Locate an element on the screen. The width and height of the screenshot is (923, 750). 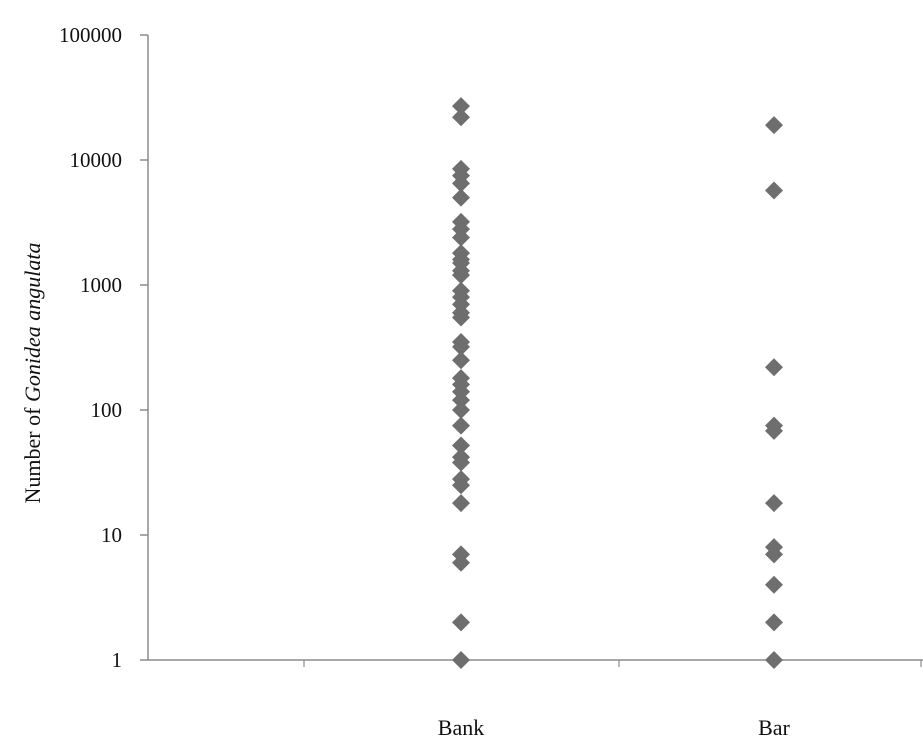
y-axis-title-species: Gonidea angulata is located at coordinates (32, 323).